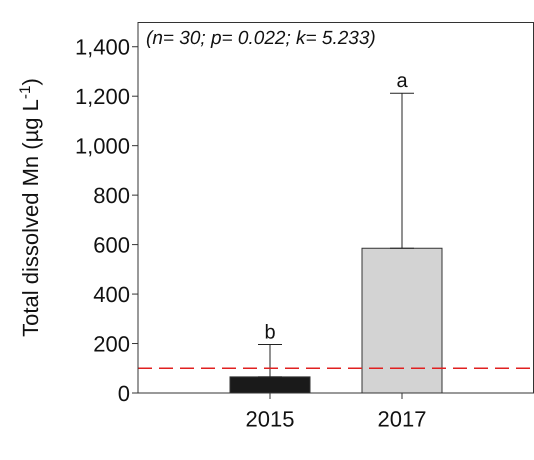  What do you see at coordinates (102, 47) in the screenshot?
I see `y-tick-label: 1,400` at bounding box center [102, 47].